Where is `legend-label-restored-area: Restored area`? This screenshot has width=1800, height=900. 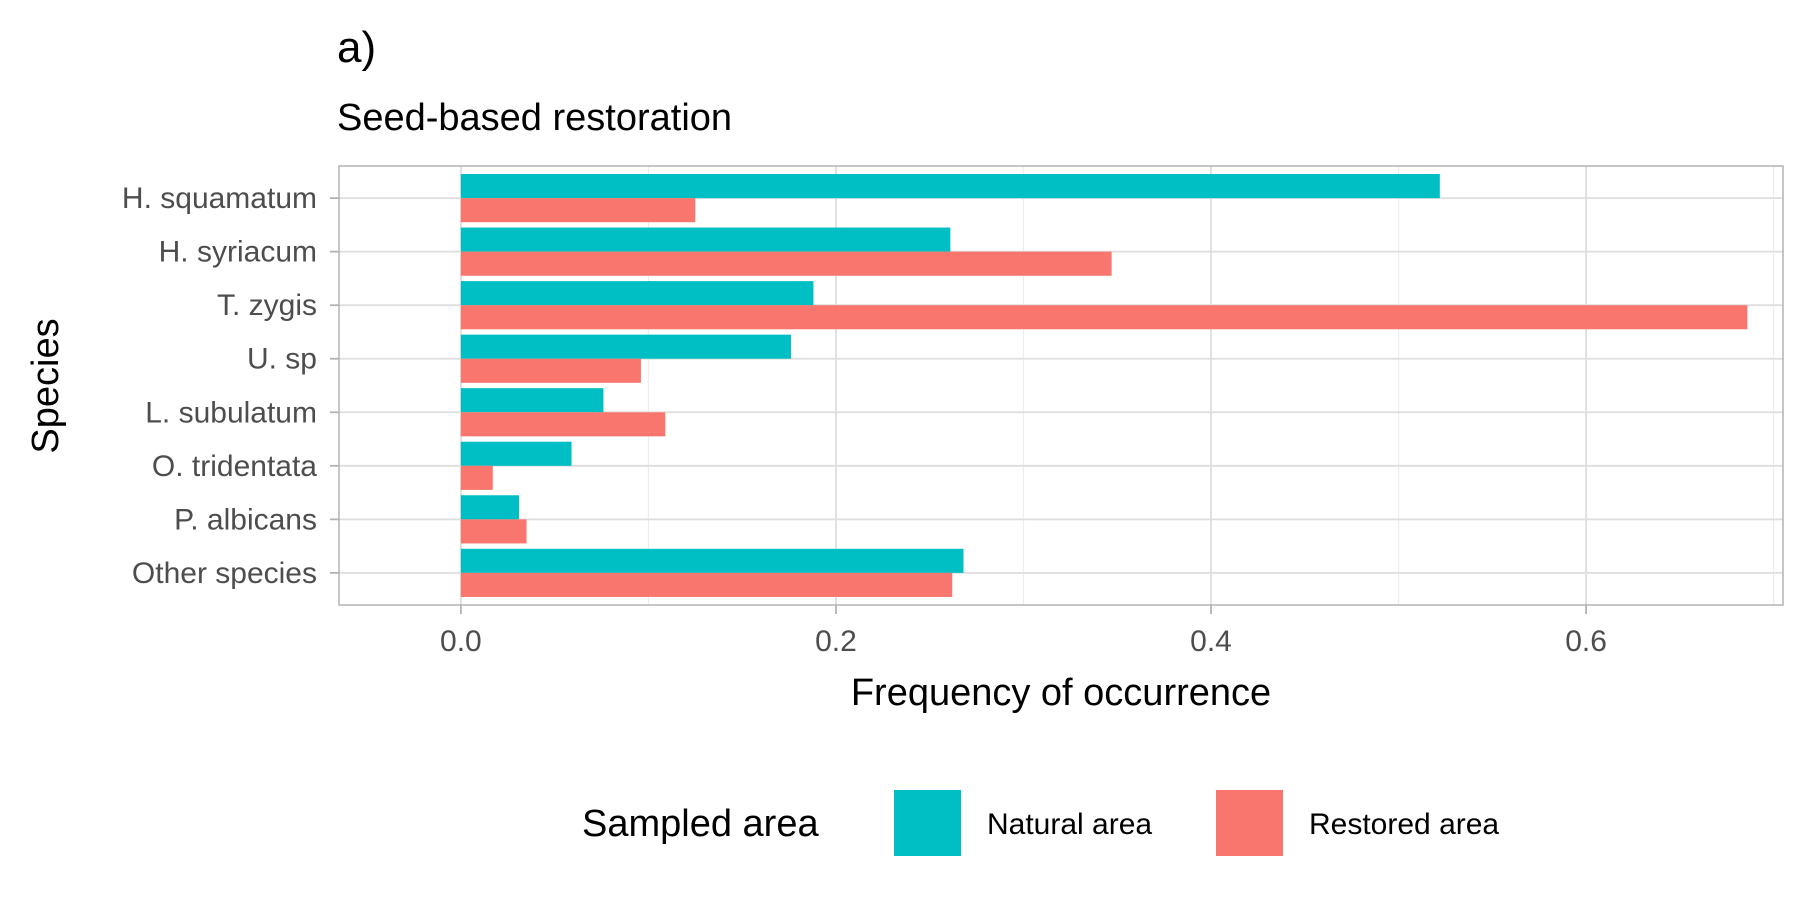
legend-label-restored-area: Restored area is located at coordinates (1404, 824).